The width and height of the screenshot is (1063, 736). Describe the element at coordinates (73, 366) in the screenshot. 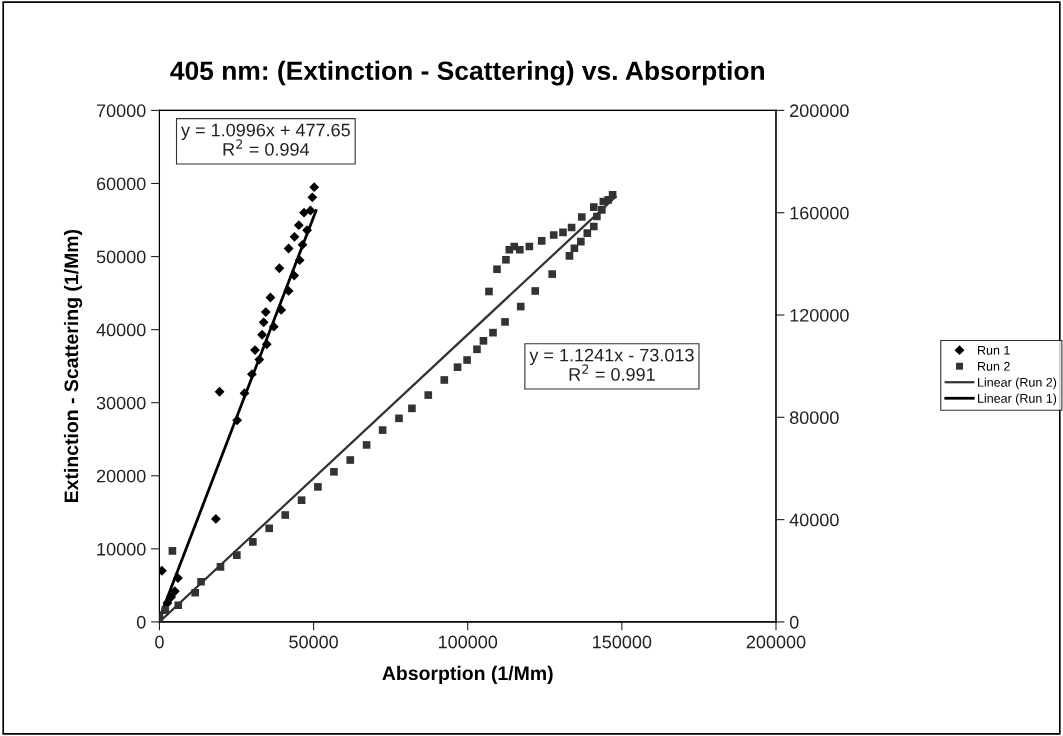

I see `y-axis-title: Extinction - Scattering (1/Mm)` at that location.